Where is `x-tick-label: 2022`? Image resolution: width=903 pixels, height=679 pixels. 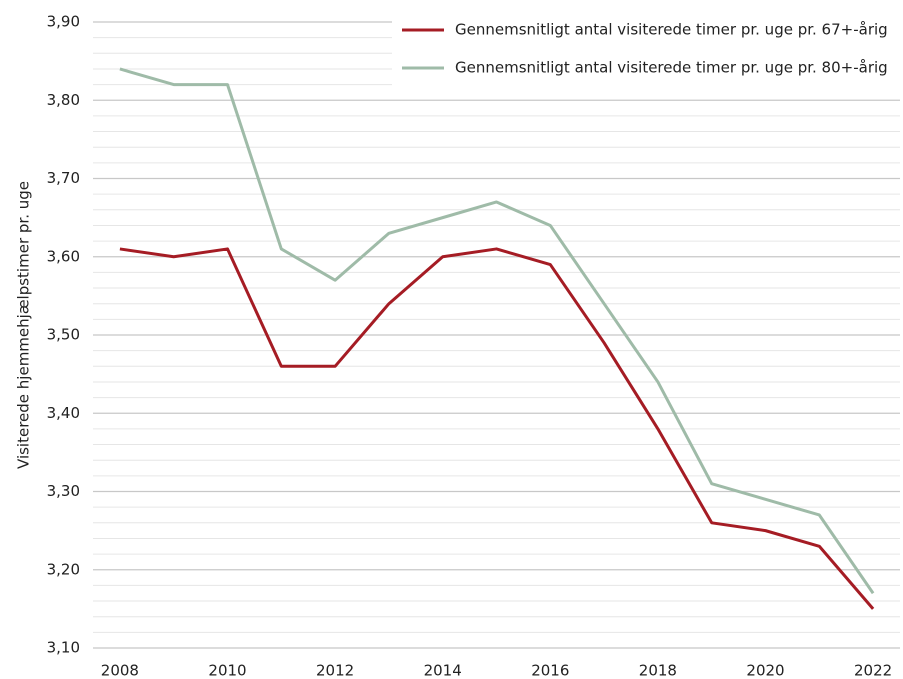
x-tick-label: 2022 is located at coordinates (873, 670).